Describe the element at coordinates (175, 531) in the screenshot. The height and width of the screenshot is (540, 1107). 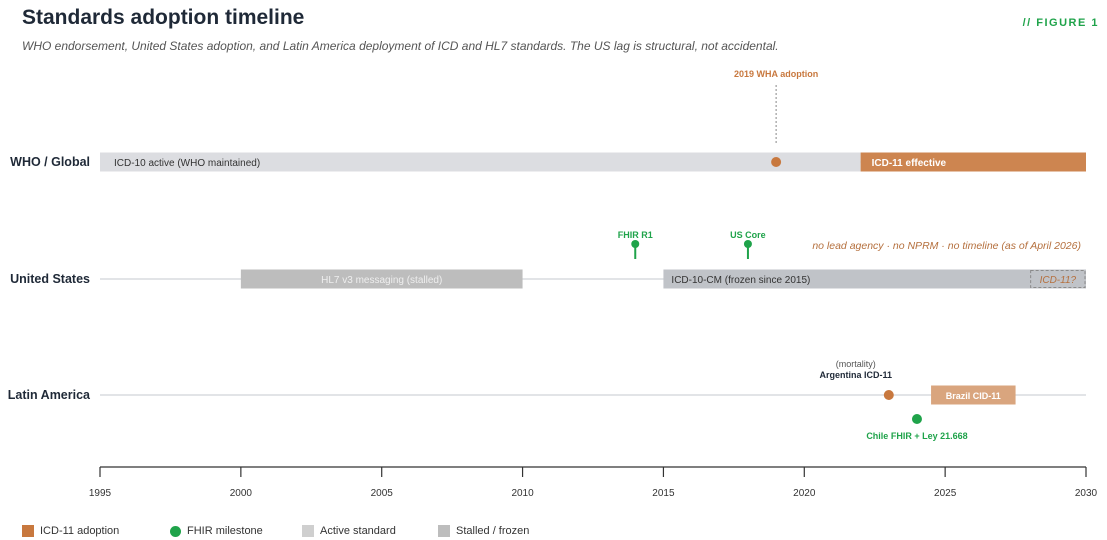
I see `legend-swatch-fhir` at that location.